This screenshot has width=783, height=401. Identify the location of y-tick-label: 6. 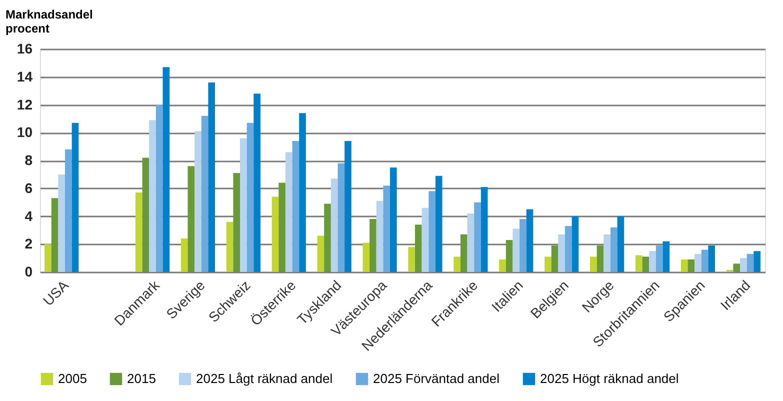
(28, 188).